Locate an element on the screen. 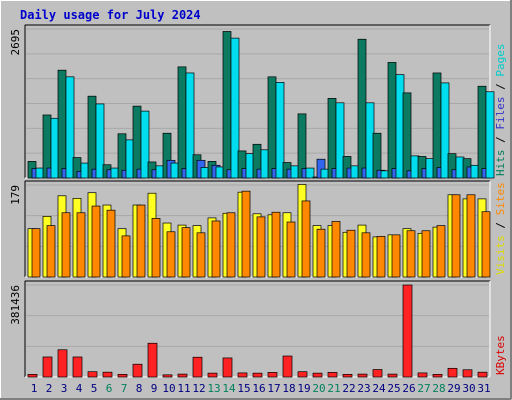 Image resolution: width=512 pixels, height=400 pixels. axis-max-label: 179 is located at coordinates (15, 195).